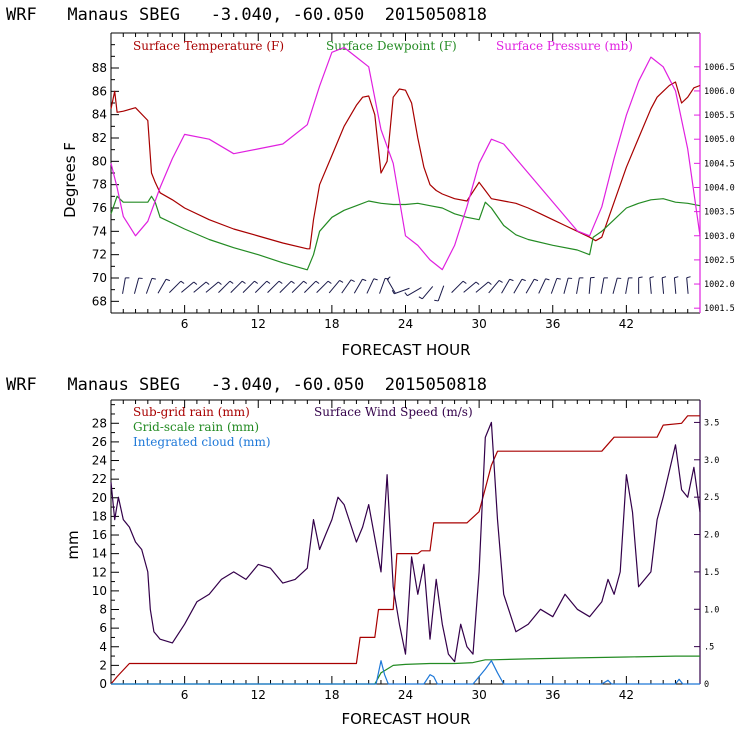 The height and width of the screenshot is (740, 740). What do you see at coordinates (405, 324) in the screenshot?
I see `x-tick-label: 24` at bounding box center [405, 324].